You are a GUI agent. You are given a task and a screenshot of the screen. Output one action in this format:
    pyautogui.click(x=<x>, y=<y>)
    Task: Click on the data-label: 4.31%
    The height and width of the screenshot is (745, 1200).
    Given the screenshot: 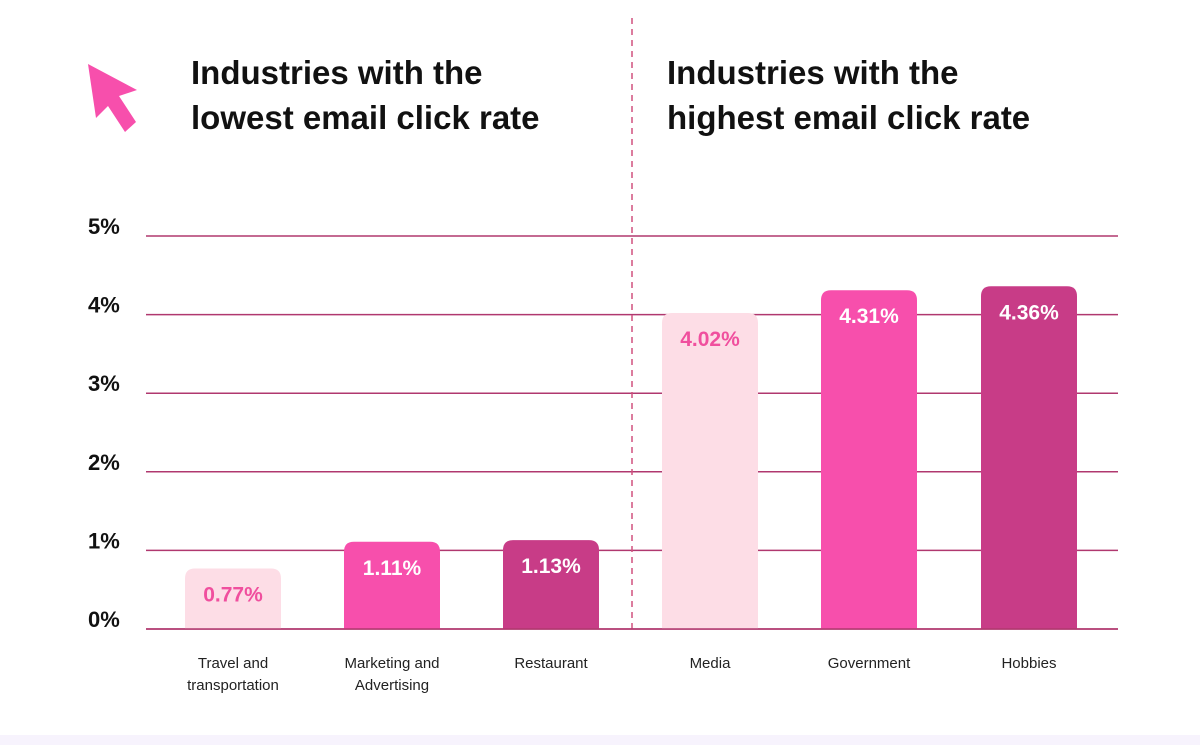 What is the action you would take?
    pyautogui.click(x=869, y=316)
    